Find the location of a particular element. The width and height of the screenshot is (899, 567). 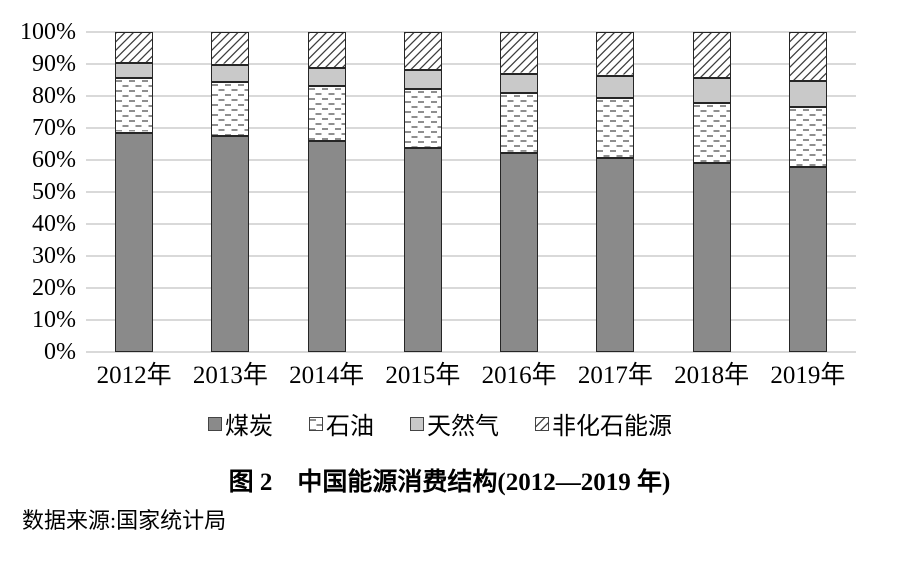

bar-segment-oil-2014年 is located at coordinates (326, 114).